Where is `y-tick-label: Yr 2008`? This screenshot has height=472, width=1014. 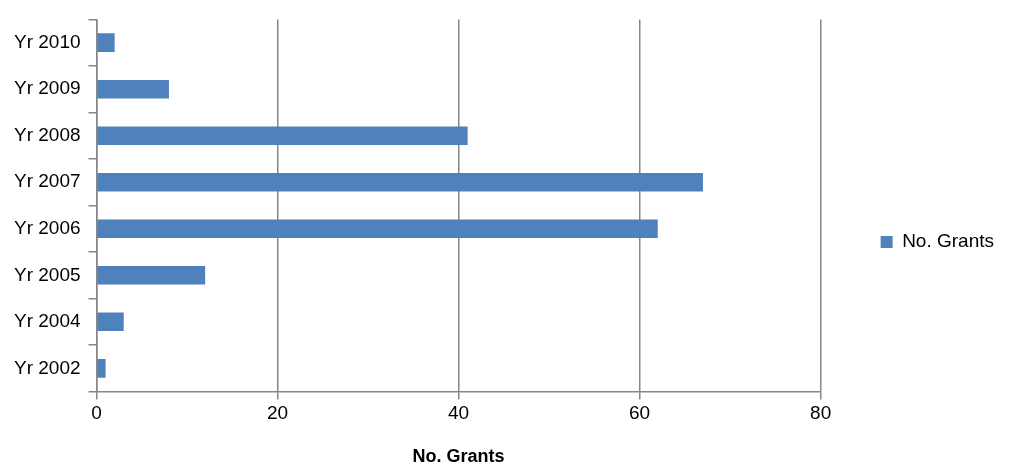 y-tick-label: Yr 2008 is located at coordinates (47, 134).